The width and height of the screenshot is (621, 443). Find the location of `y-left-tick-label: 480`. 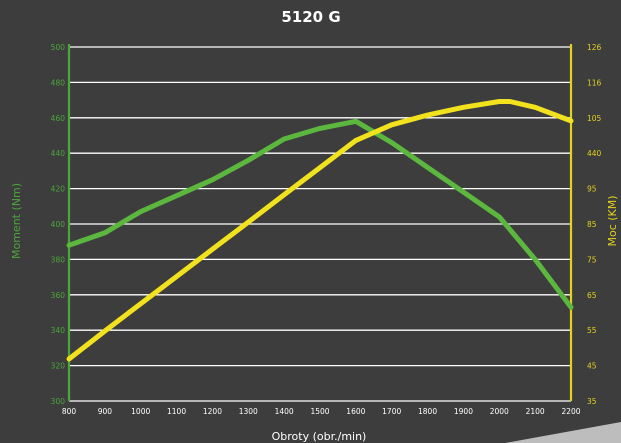

y-left-tick-label: 480 is located at coordinates (58, 82).